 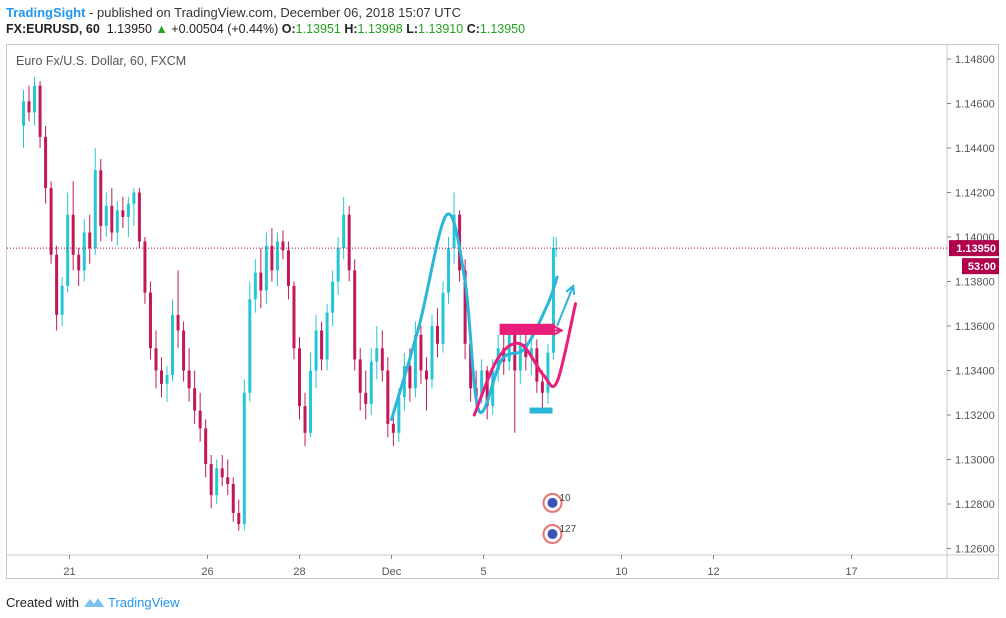 I want to click on blue-arrow, so click(x=566, y=305).